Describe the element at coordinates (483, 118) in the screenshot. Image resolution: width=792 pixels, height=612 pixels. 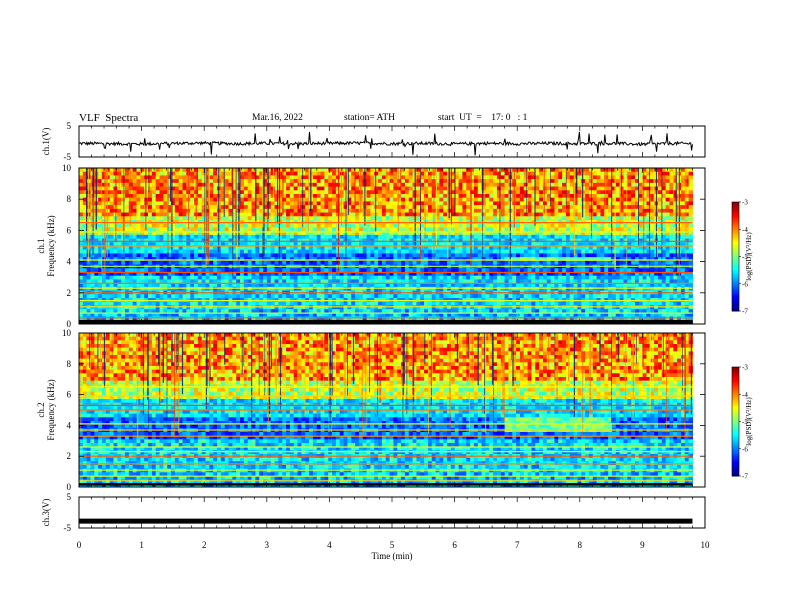
I see `start-time-label: start UT = 17: 0 : 1` at that location.